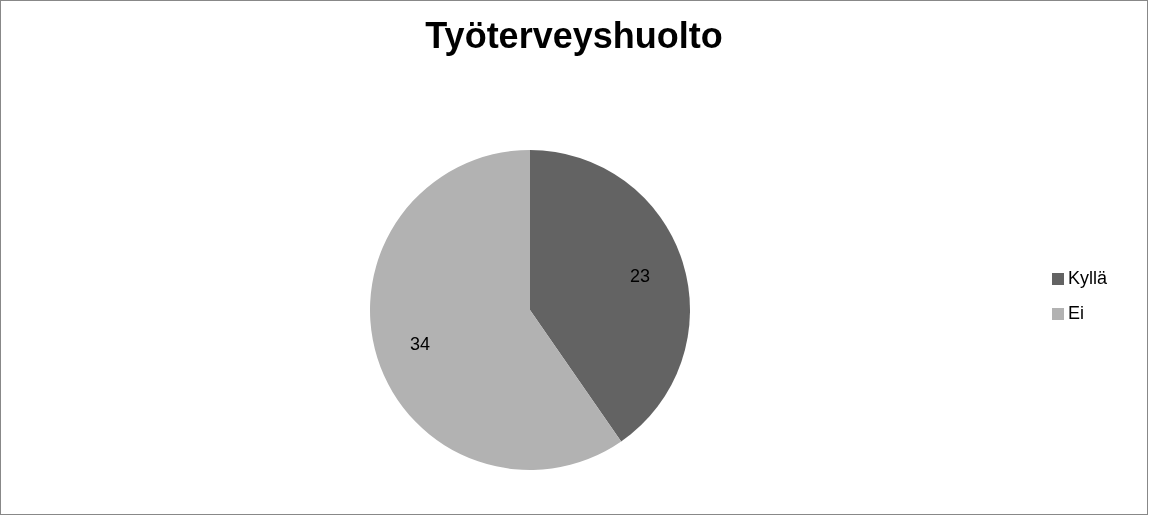 This screenshot has width=1150, height=517. I want to click on chart-title: Työterveyshuolto, so click(574, 36).